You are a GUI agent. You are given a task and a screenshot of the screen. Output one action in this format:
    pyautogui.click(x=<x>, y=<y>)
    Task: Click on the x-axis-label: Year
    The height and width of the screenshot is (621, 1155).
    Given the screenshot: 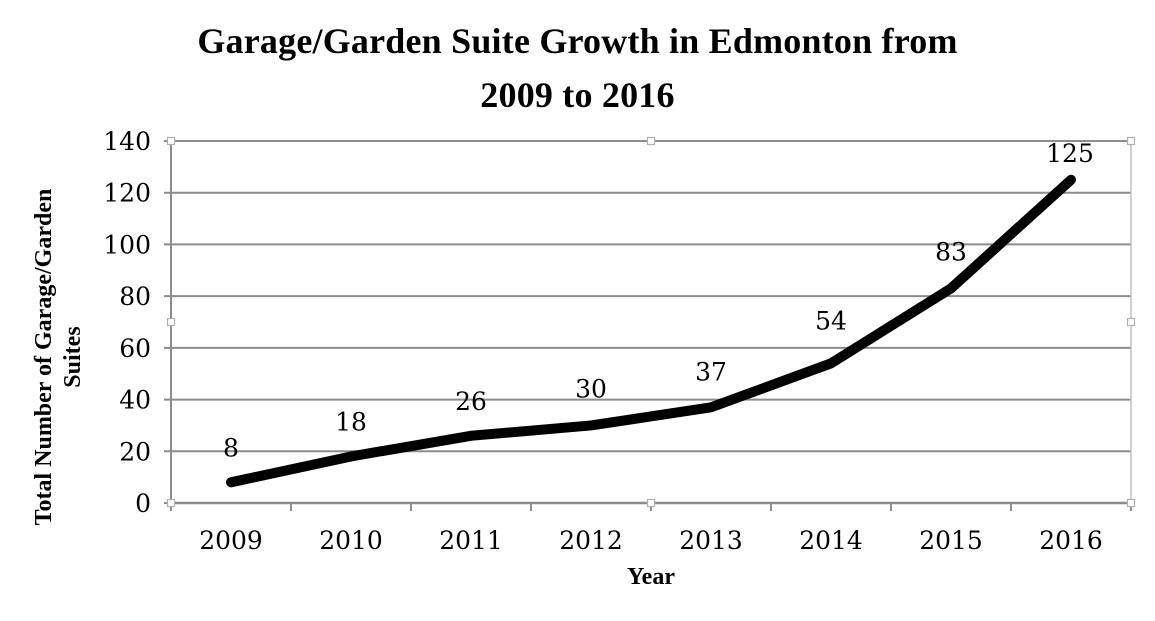 What is the action you would take?
    pyautogui.click(x=651, y=577)
    